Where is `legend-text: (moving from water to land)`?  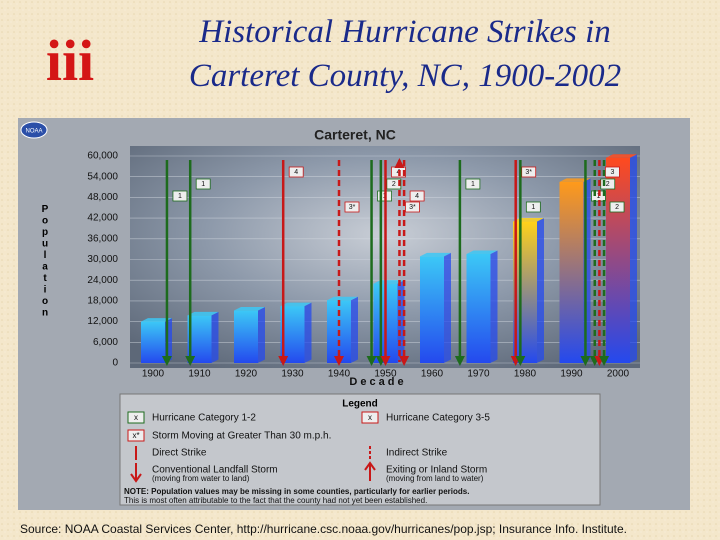 legend-text: (moving from water to land) is located at coordinates (201, 478).